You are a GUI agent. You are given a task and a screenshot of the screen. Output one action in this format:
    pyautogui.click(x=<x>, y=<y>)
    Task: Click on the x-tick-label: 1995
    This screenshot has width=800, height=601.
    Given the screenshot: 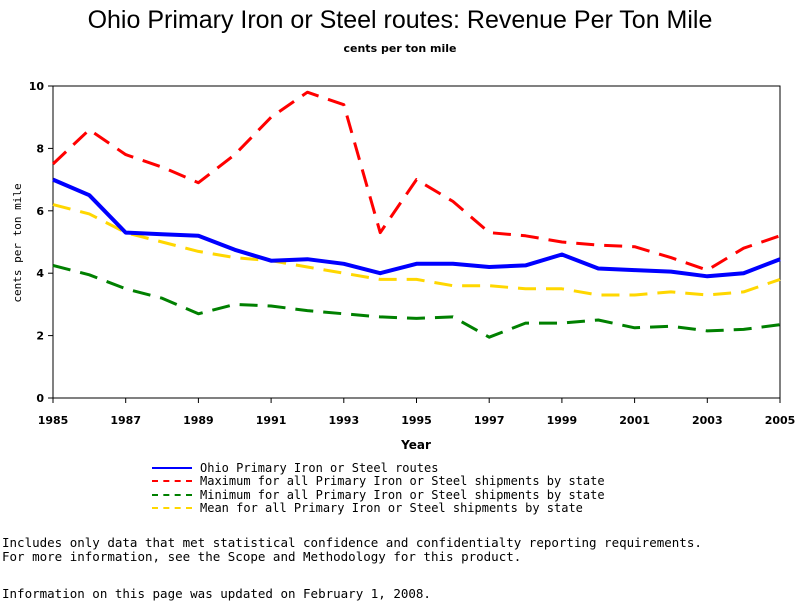 What is the action you would take?
    pyautogui.click(x=416, y=420)
    